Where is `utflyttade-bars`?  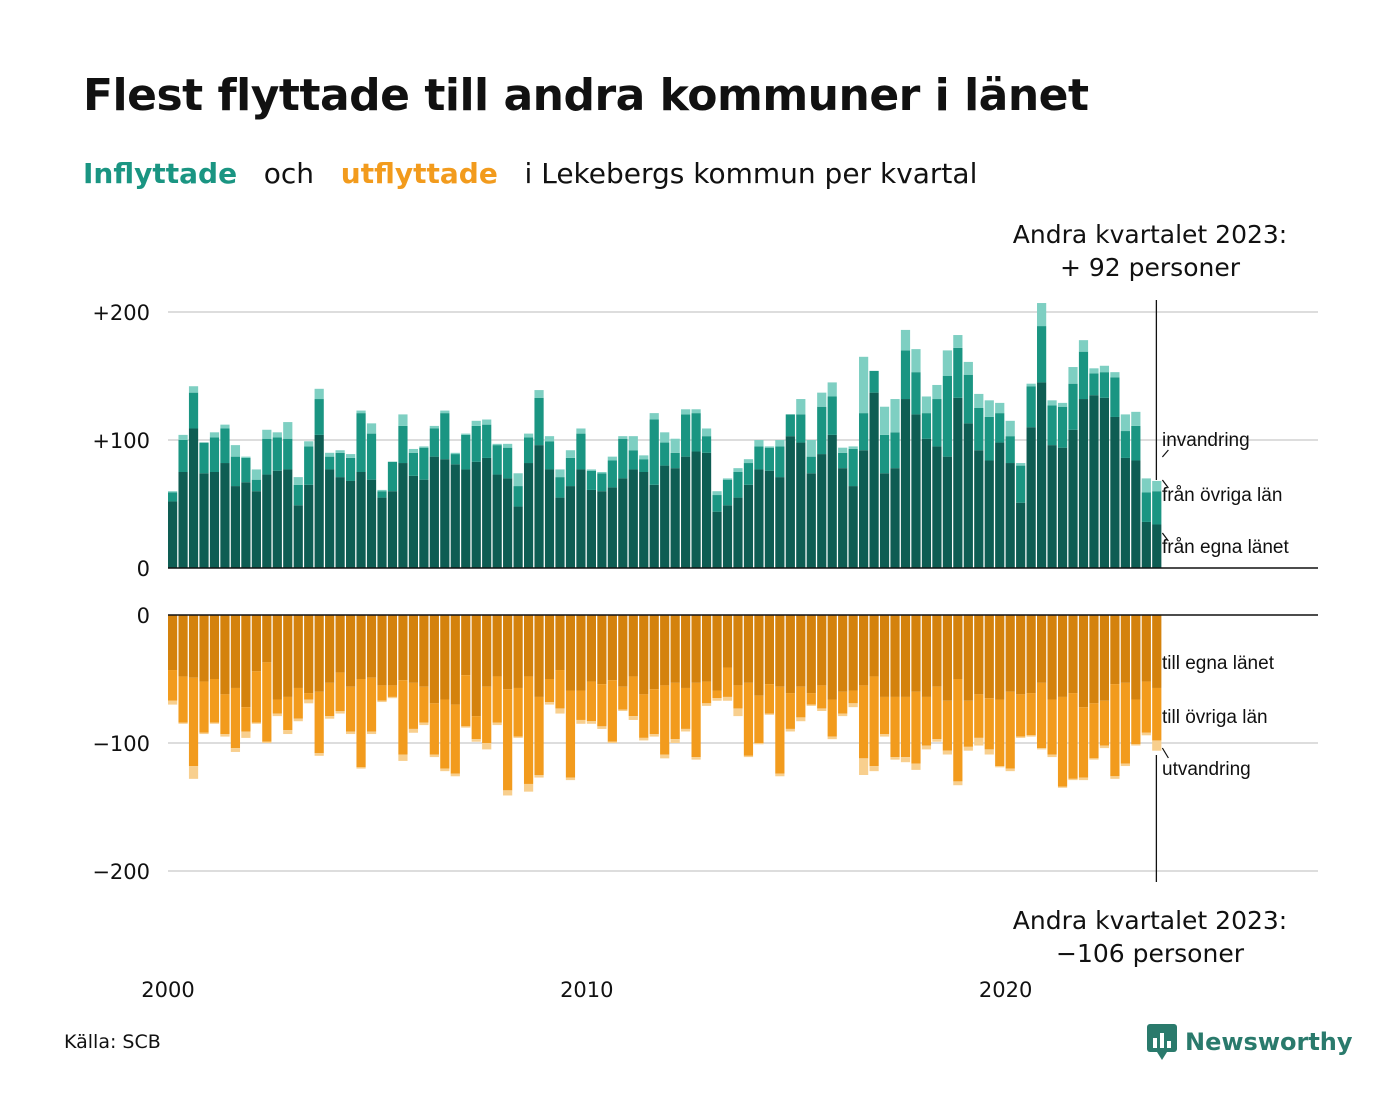
utflyttade-bars is located at coordinates (665, 705).